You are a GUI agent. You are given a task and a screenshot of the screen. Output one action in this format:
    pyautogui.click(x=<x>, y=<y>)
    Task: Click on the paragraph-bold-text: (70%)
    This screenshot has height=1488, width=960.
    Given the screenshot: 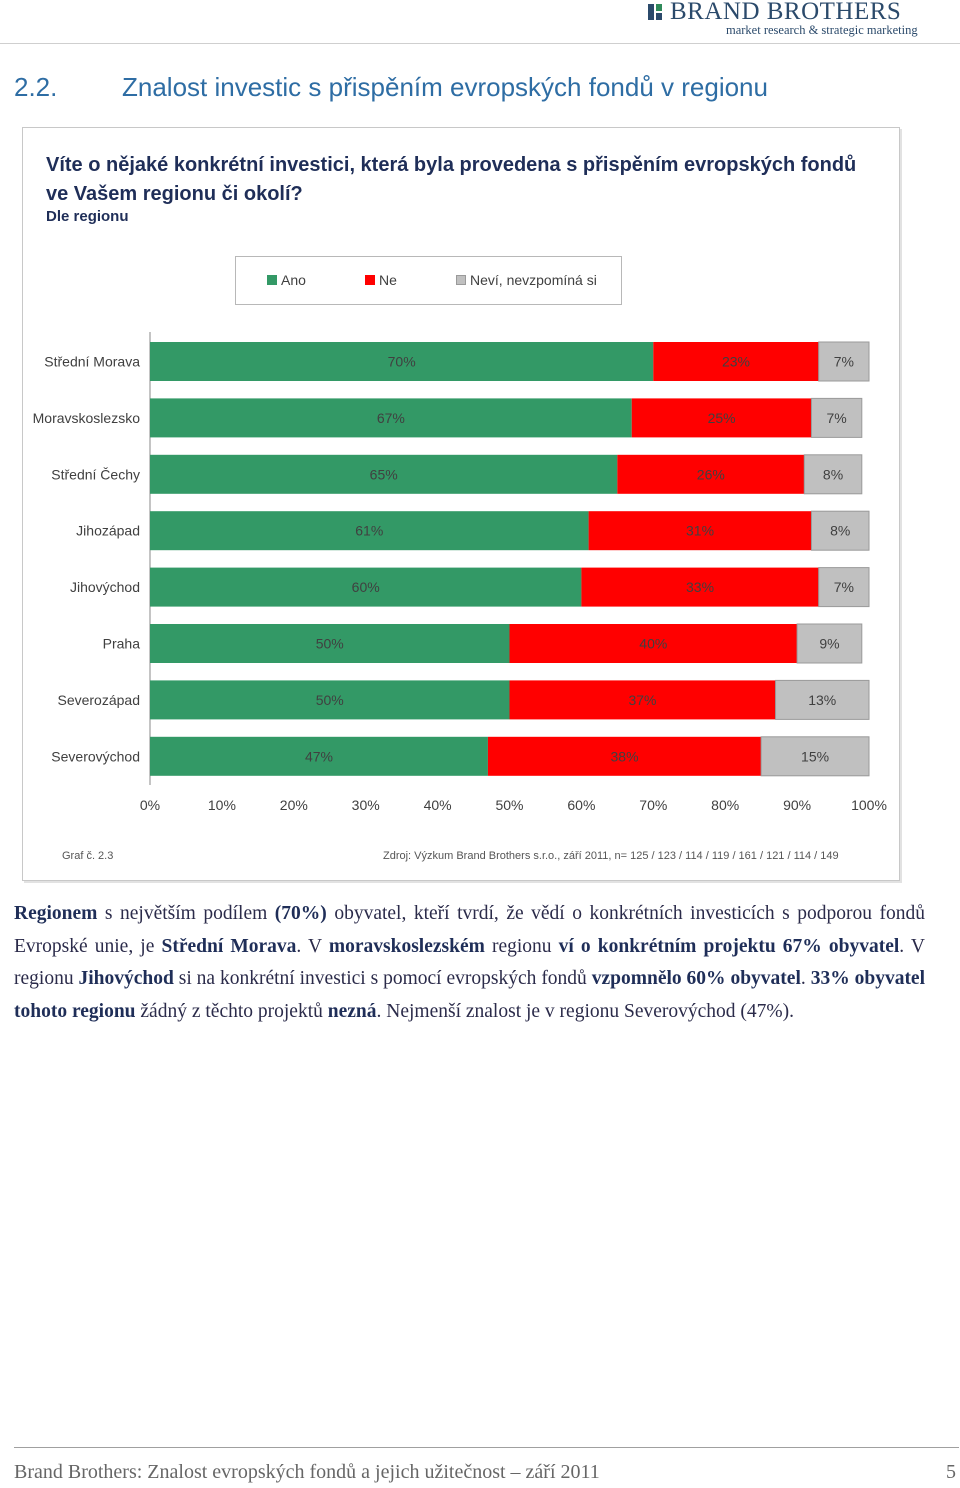 What is the action you would take?
    pyautogui.click(x=300, y=913)
    